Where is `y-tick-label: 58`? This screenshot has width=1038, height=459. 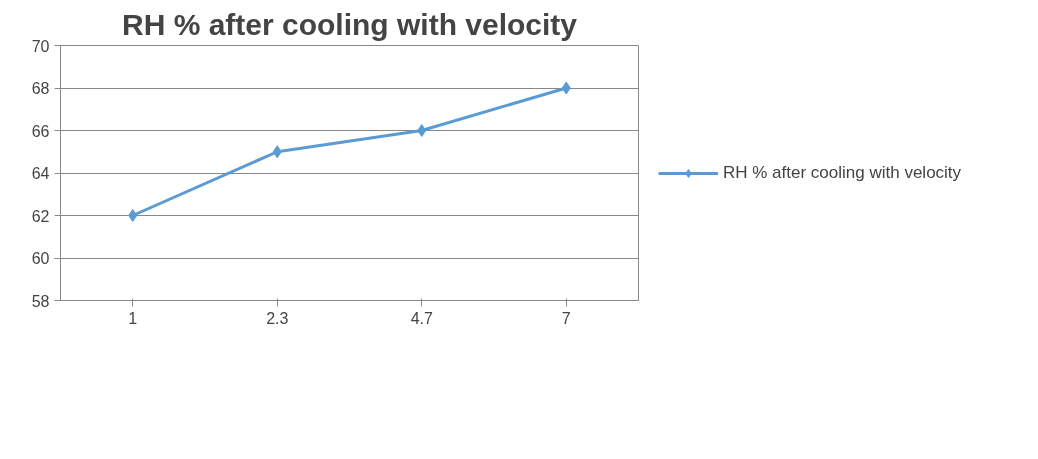
y-tick-label: 58 is located at coordinates (40, 301).